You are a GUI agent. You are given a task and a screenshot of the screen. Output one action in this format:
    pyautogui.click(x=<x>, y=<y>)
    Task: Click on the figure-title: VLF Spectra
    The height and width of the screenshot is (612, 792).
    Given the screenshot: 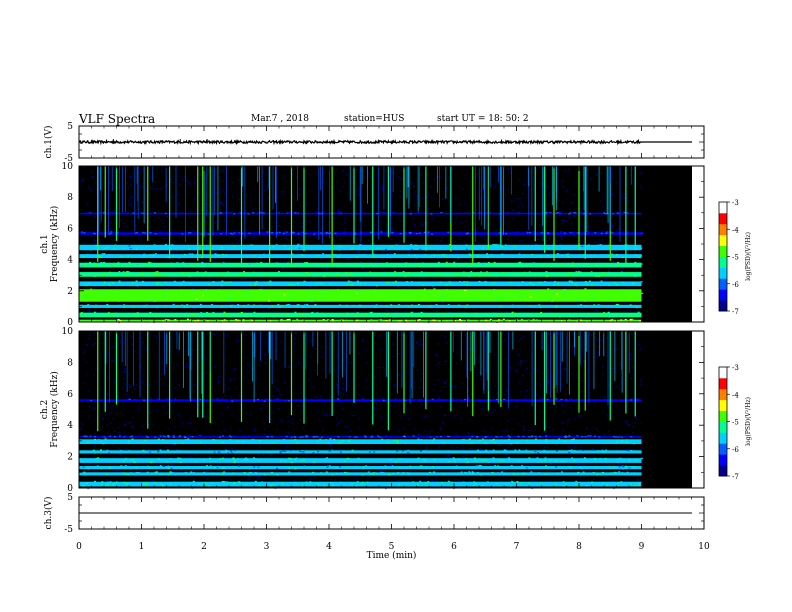 What is the action you would take?
    pyautogui.click(x=117, y=119)
    